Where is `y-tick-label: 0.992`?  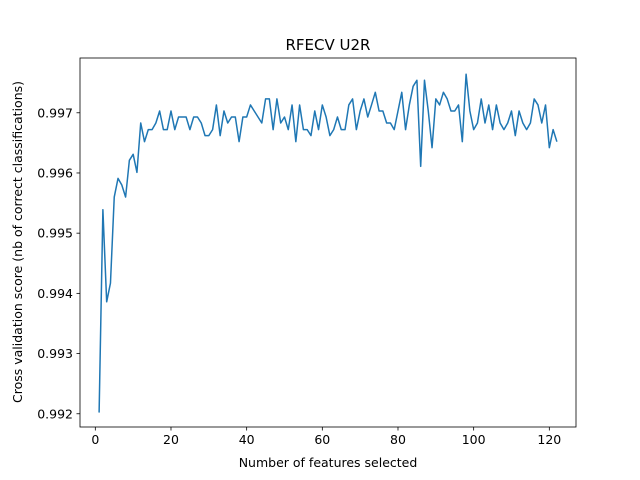 y-tick-label: 0.992 is located at coordinates (55, 413).